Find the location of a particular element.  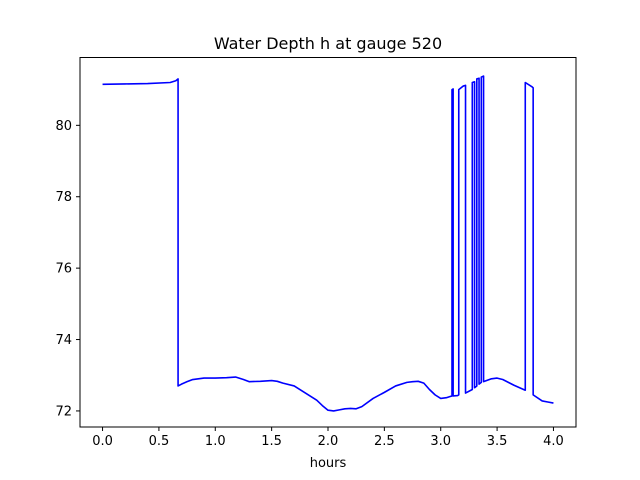

y-tick-label: 72 is located at coordinates (63, 411).